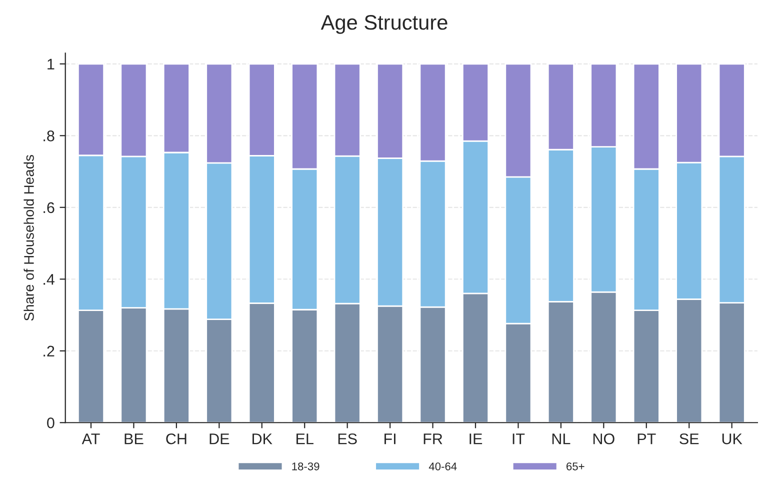  What do you see at coordinates (49, 208) in the screenshot?
I see `y-tick-label: .6` at bounding box center [49, 208].